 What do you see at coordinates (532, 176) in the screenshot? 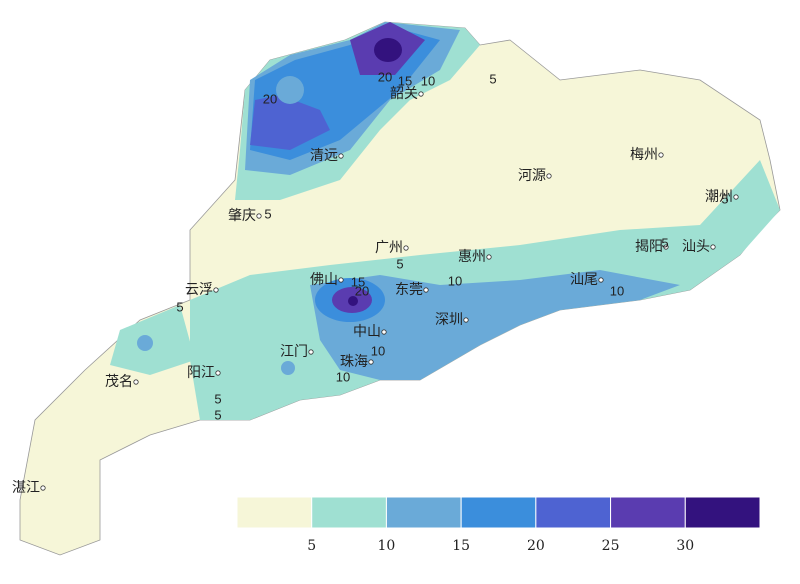
I see `city-label: 河源` at bounding box center [532, 176].